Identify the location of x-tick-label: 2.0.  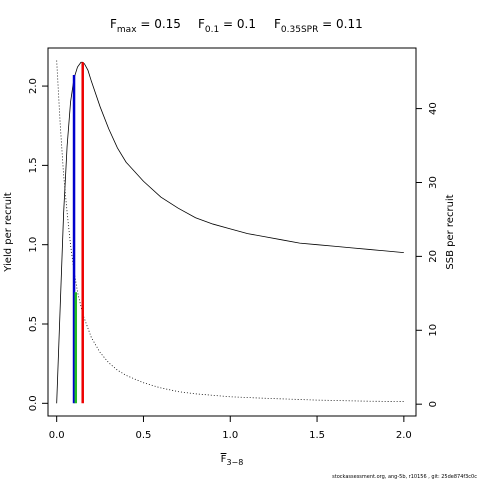
(404, 435).